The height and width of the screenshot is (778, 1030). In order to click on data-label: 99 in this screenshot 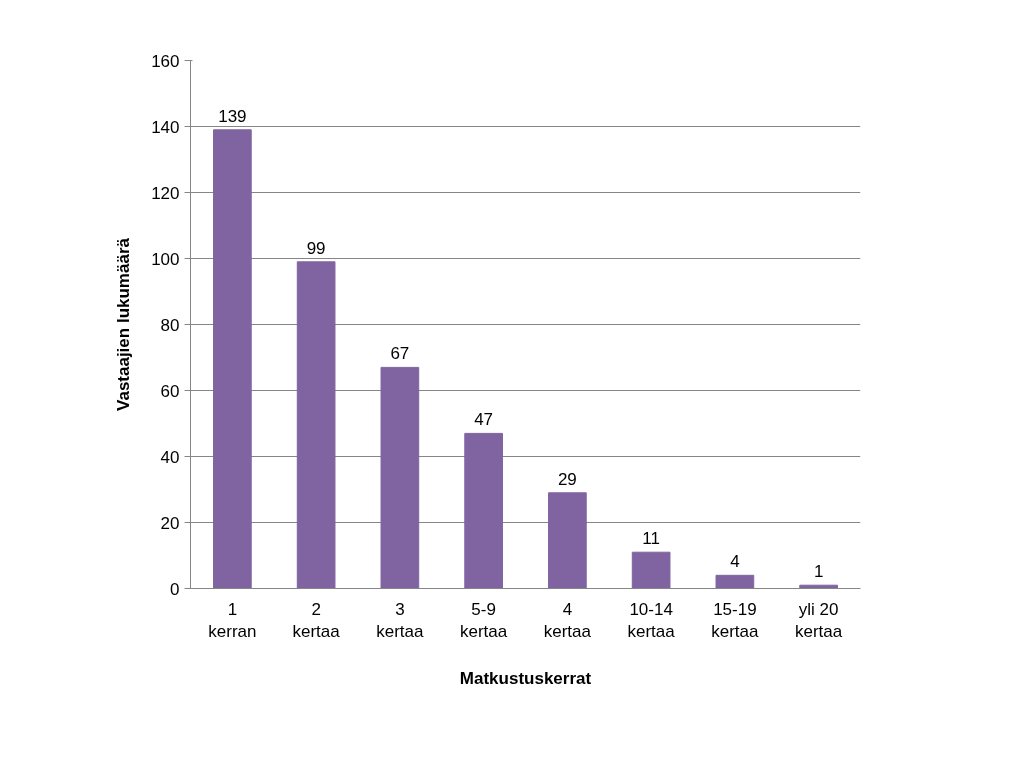, I will do `click(316, 248)`.